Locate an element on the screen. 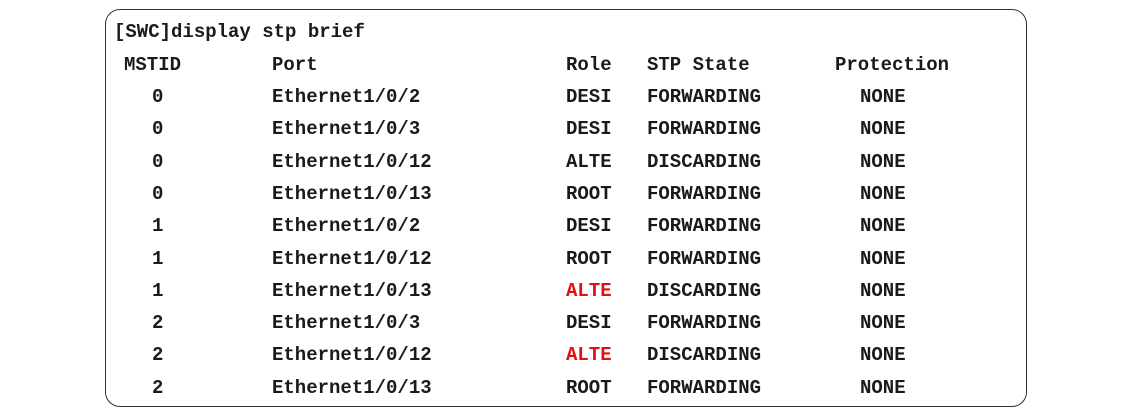  table-header: MSTID Port Role STP State Protection is located at coordinates (569, 69).